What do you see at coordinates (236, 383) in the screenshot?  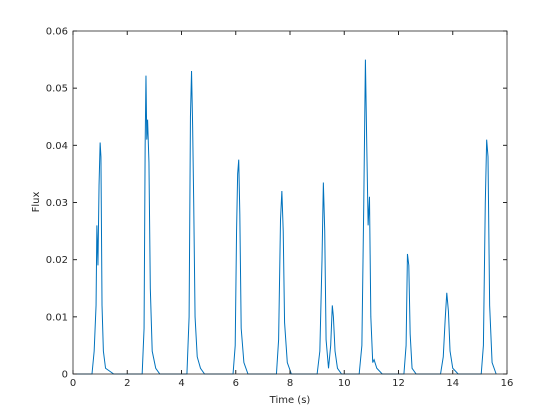 I see `x-tick-label: 6` at bounding box center [236, 383].